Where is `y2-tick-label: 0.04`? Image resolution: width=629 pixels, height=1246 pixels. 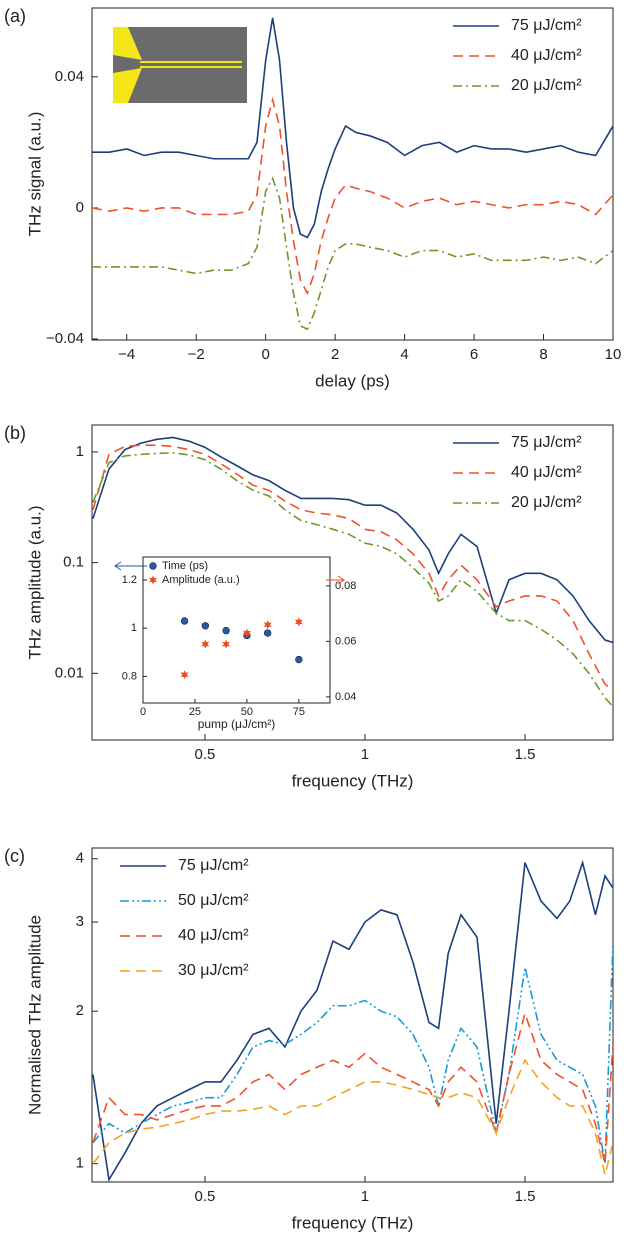 y2-tick-label: 0.04 is located at coordinates (345, 697).